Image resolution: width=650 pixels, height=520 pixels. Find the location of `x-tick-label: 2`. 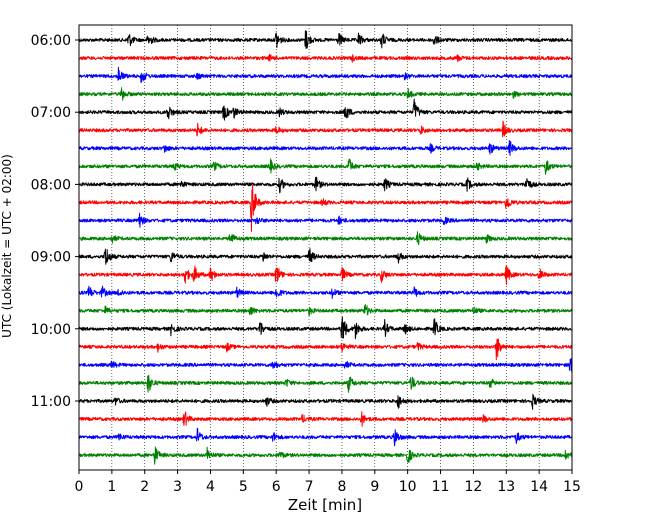

x-tick-label: 2 is located at coordinates (144, 487).